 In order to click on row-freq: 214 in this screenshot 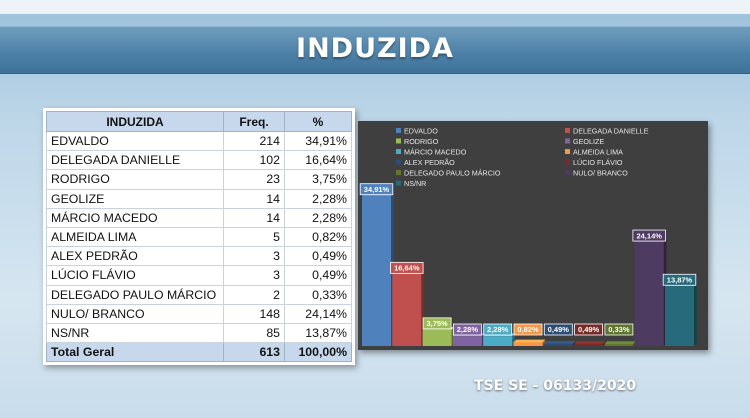, I will do `click(254, 141)`.